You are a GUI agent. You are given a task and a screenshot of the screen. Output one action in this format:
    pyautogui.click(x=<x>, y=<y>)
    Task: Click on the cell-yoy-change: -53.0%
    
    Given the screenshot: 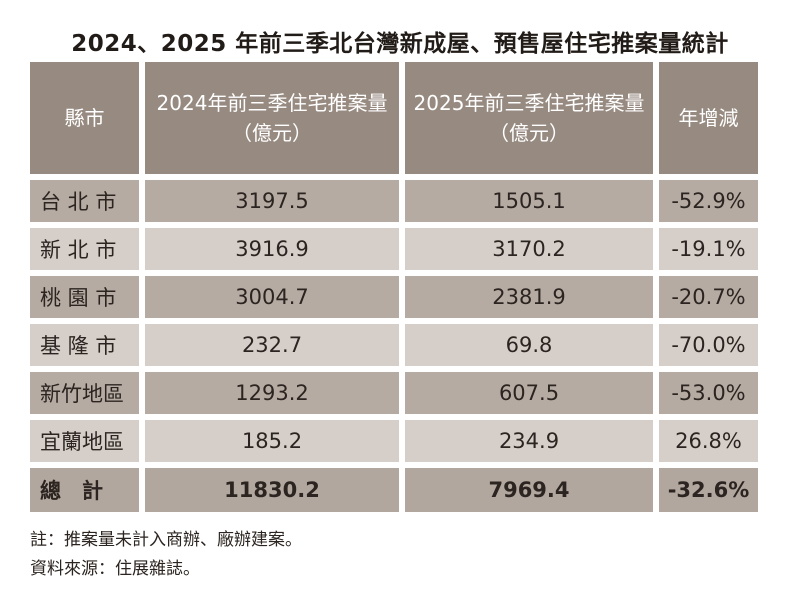 What is the action you would take?
    pyautogui.click(x=708, y=393)
    